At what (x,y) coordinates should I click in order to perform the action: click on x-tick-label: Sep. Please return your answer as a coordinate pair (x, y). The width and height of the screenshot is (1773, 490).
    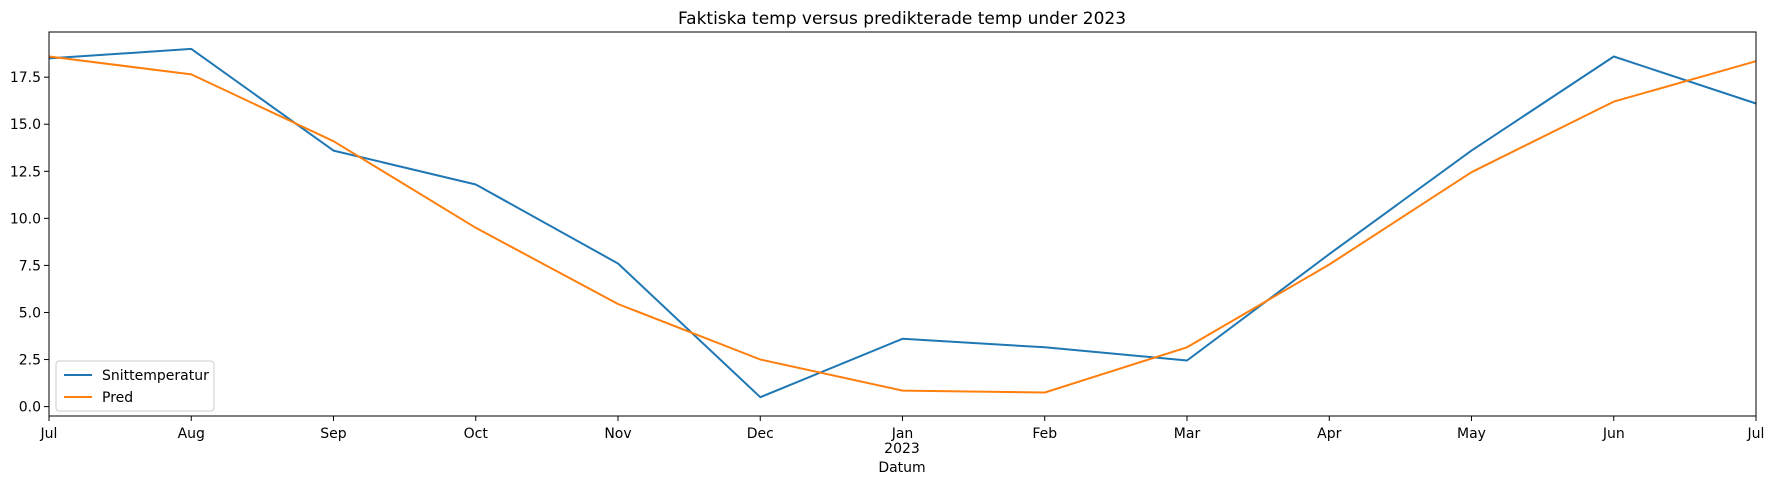
    Looking at the image, I should click on (333, 434).